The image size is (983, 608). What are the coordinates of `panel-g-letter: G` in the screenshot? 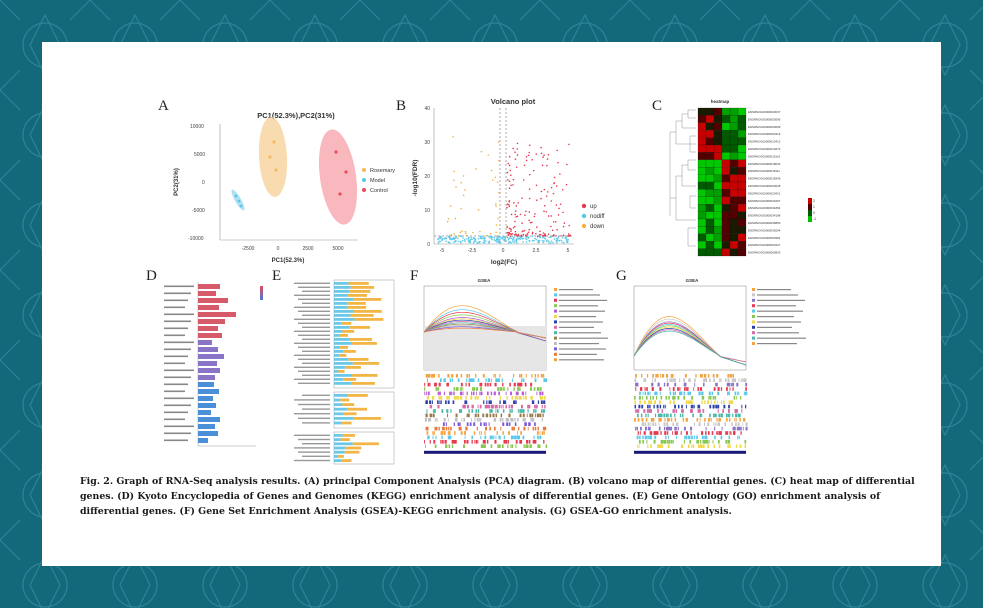 It's located at (621, 276).